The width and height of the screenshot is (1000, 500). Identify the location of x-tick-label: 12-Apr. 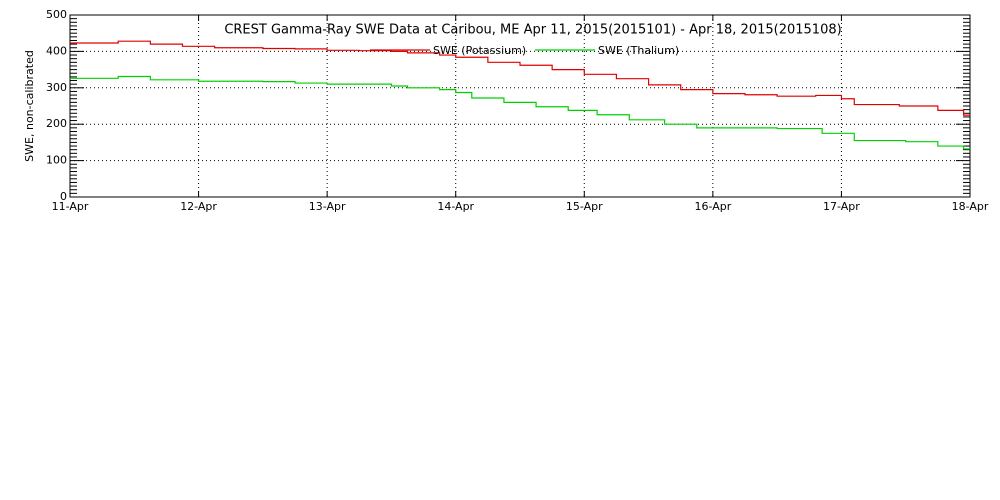
(198, 206).